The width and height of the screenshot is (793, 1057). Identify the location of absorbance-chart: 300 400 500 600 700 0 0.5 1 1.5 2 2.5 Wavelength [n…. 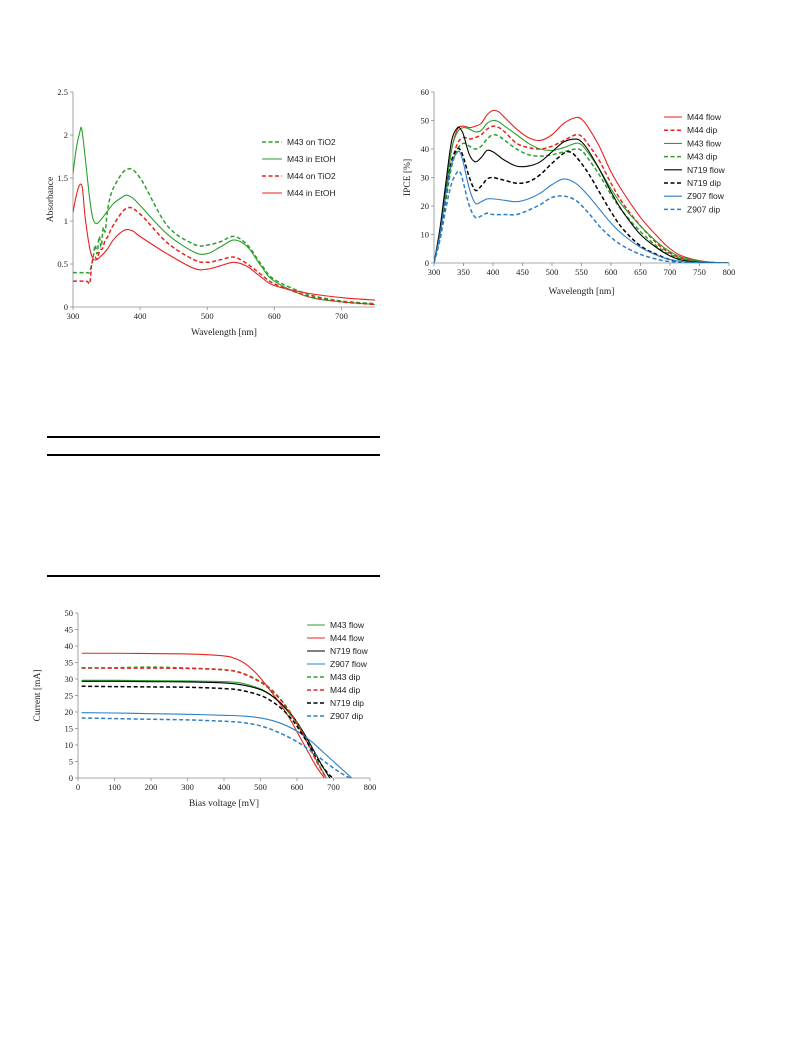
(210, 212).